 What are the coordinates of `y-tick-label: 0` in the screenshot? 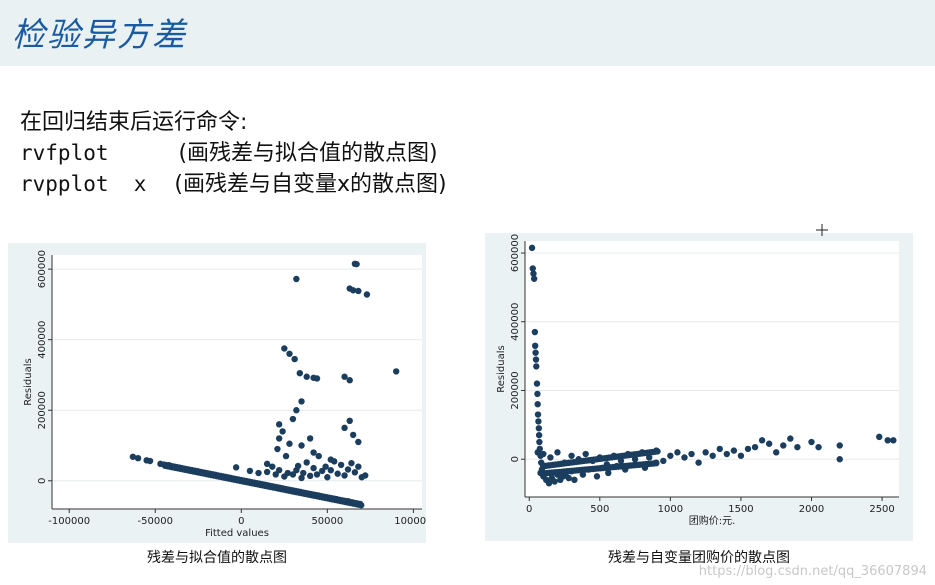 It's located at (42, 481).